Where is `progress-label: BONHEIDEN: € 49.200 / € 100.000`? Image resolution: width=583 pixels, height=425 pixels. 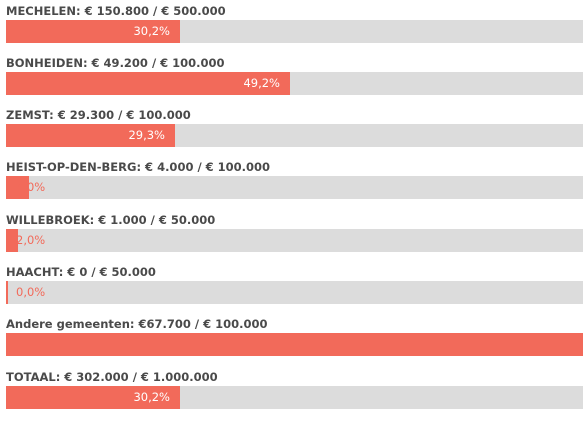 progress-label: BONHEIDEN: € 49.200 / € 100.000 is located at coordinates (115, 63).